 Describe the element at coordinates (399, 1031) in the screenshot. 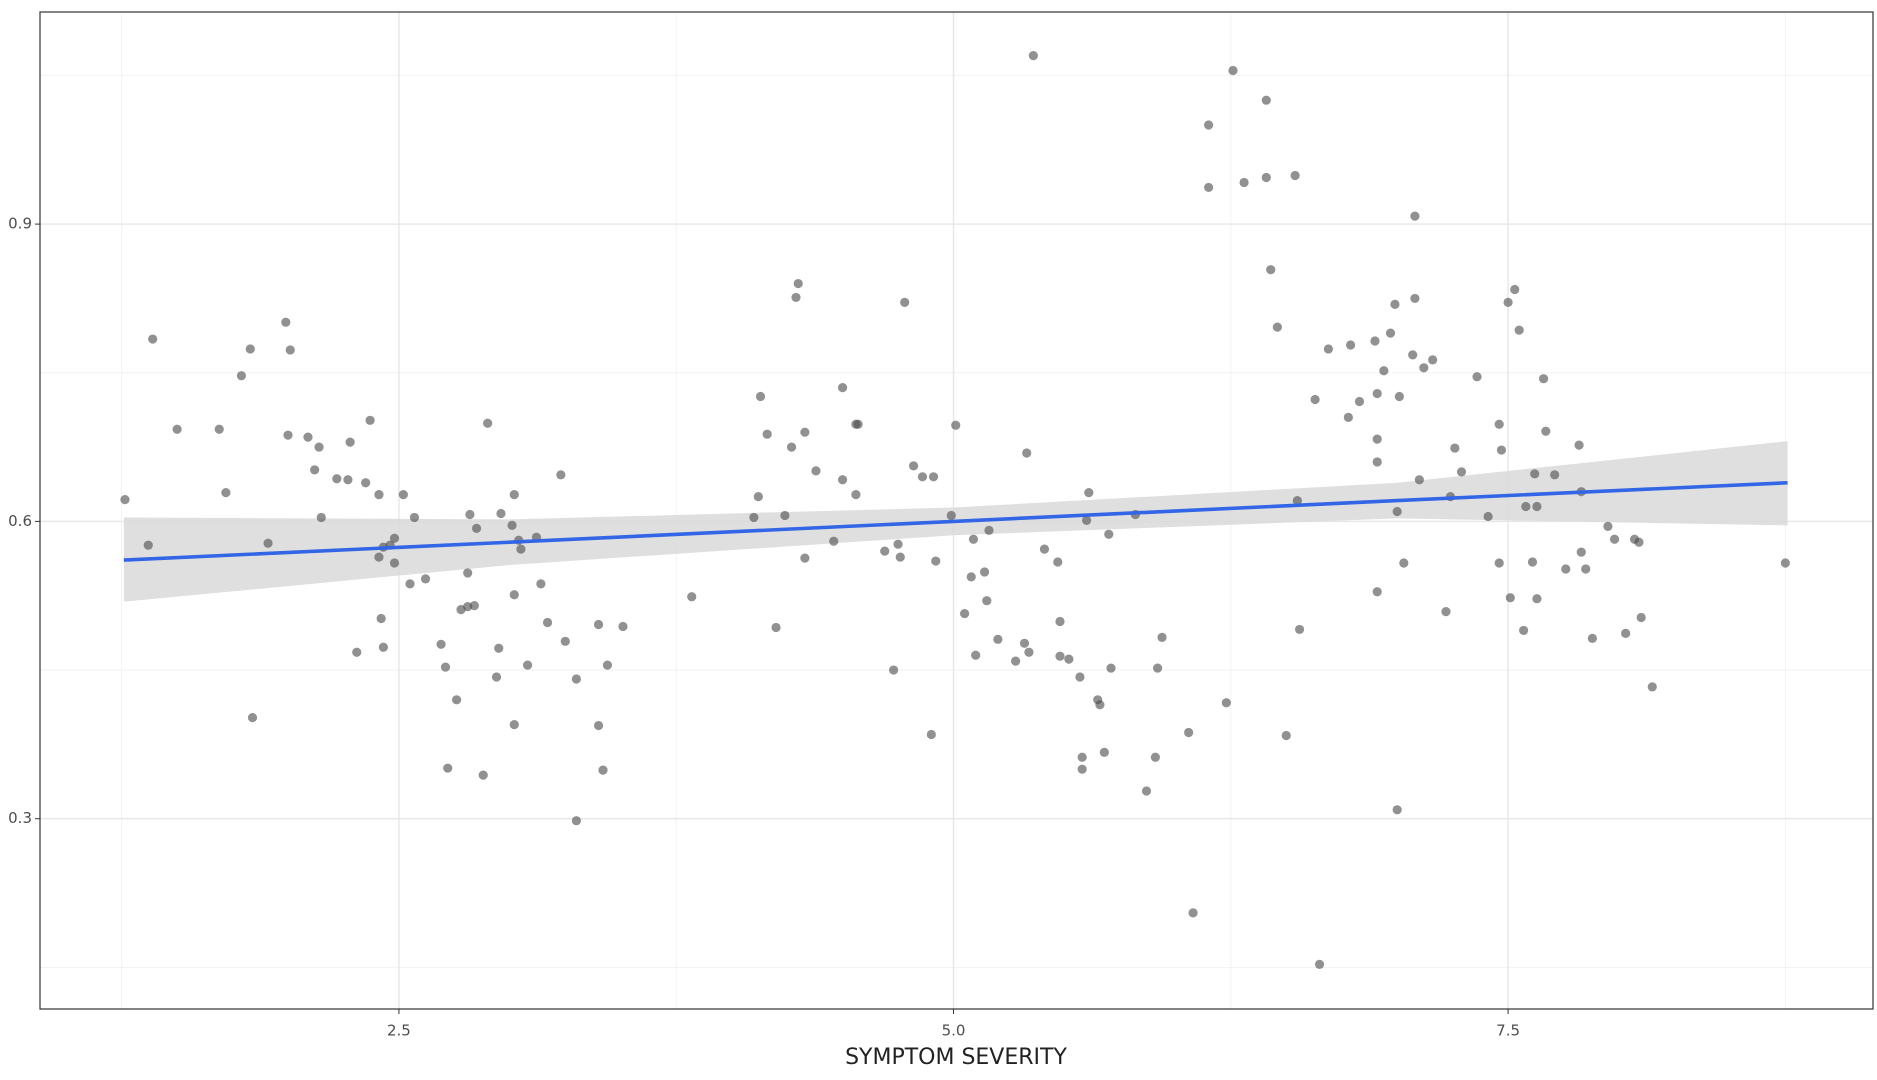

I see `x-tick-label: 2.5` at that location.